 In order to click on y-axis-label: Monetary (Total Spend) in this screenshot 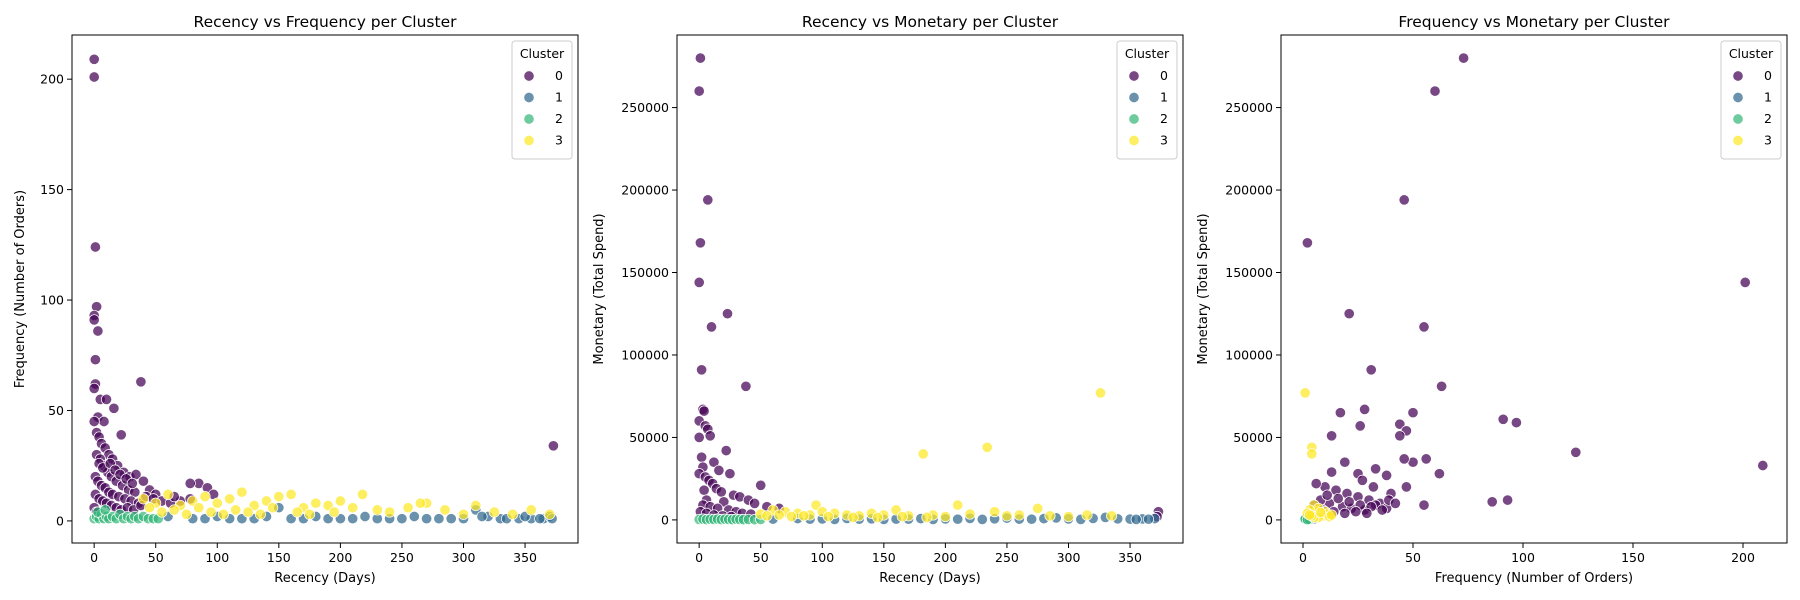, I will do `click(1203, 288)`.